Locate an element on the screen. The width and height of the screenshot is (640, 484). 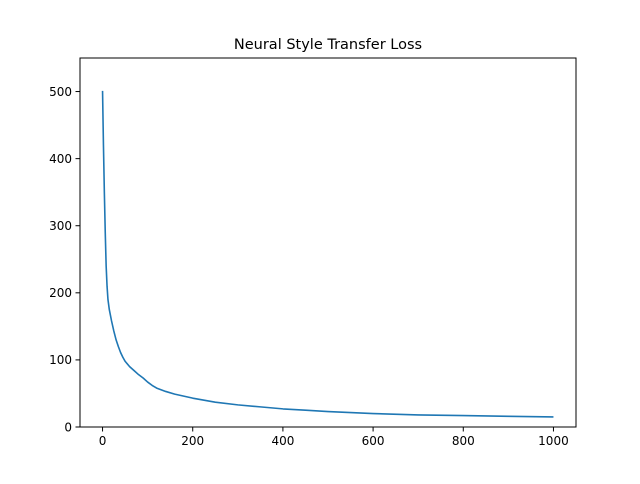
x-tick-label: 0 is located at coordinates (103, 441).